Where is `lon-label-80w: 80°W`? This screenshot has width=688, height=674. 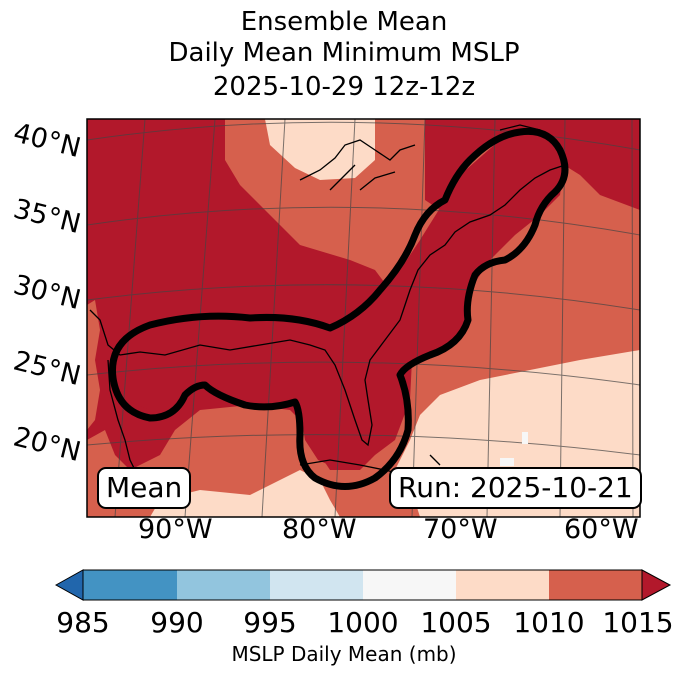
lon-label-80w: 80°W is located at coordinates (319, 529).